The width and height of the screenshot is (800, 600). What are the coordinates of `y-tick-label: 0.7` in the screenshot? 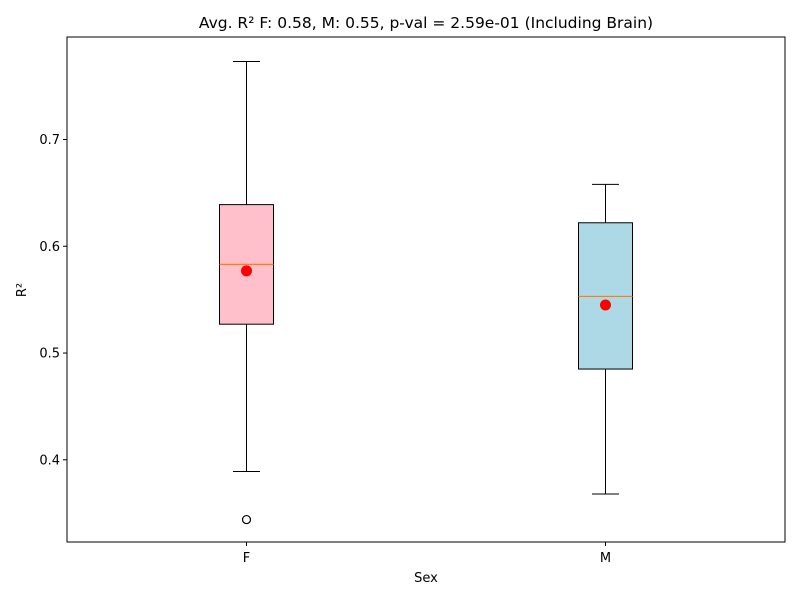 It's located at (49, 140).